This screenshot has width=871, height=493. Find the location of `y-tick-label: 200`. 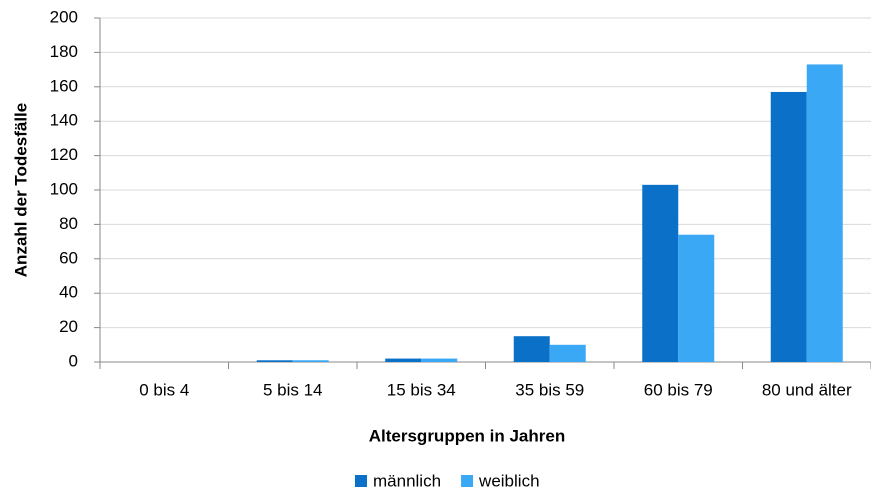

y-tick-label: 200 is located at coordinates (64, 16).